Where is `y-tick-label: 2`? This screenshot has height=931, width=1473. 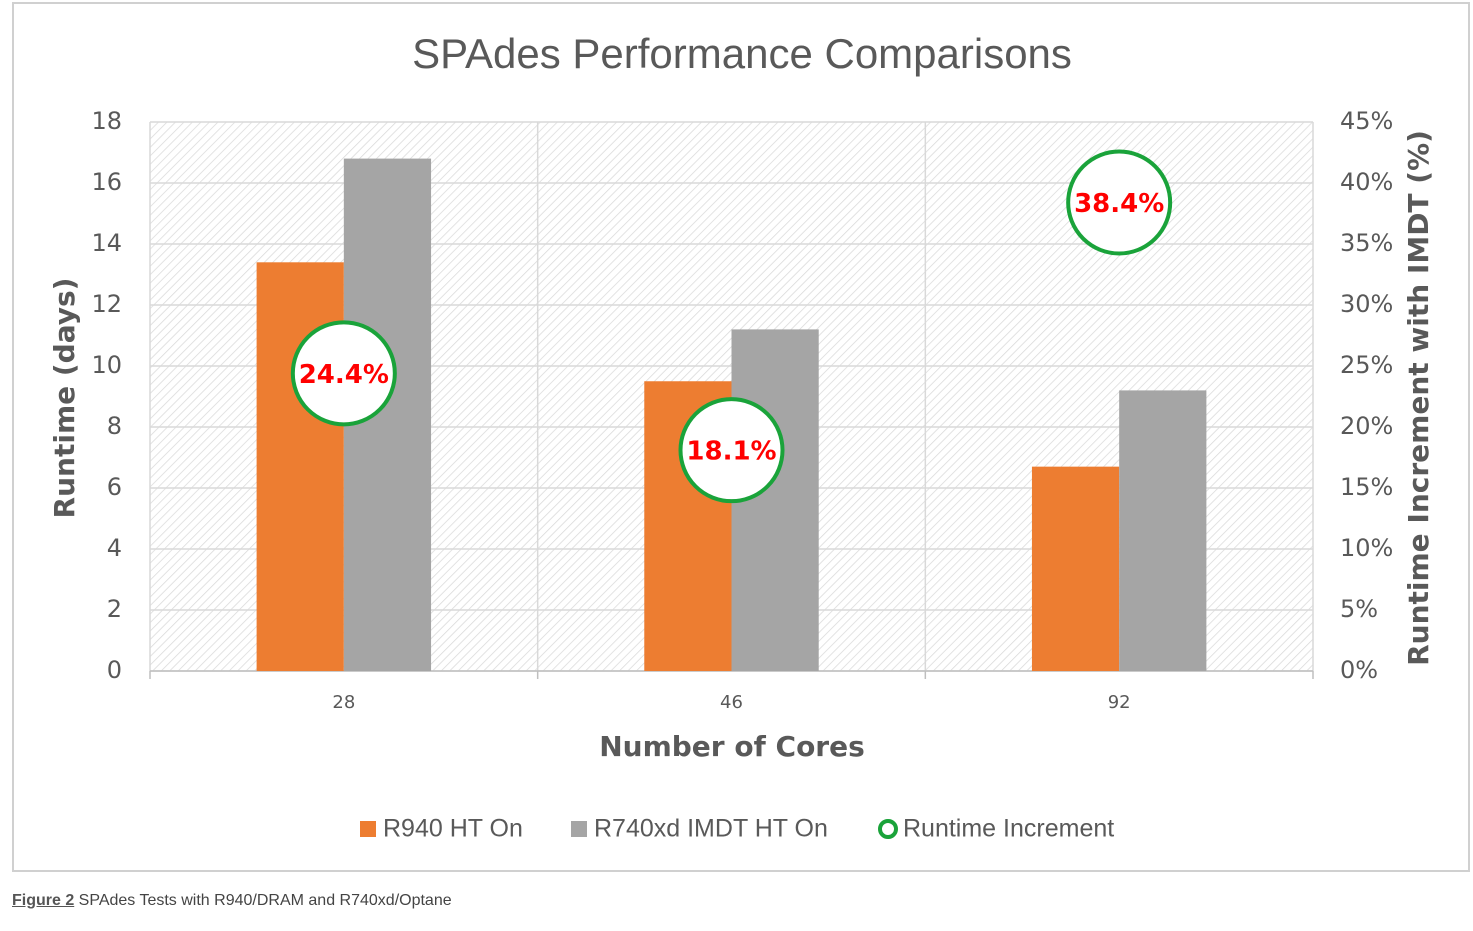
y-tick-label: 2 is located at coordinates (114, 609).